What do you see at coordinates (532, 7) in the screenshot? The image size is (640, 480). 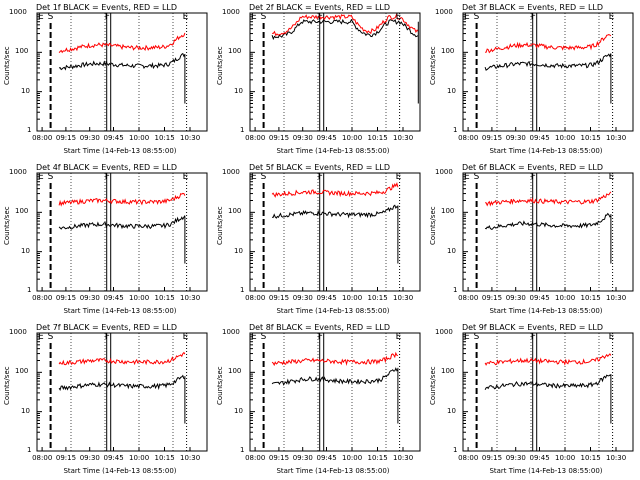 I see `panel-title: Det 3f BLACK = Events, RED = LLD` at bounding box center [532, 7].